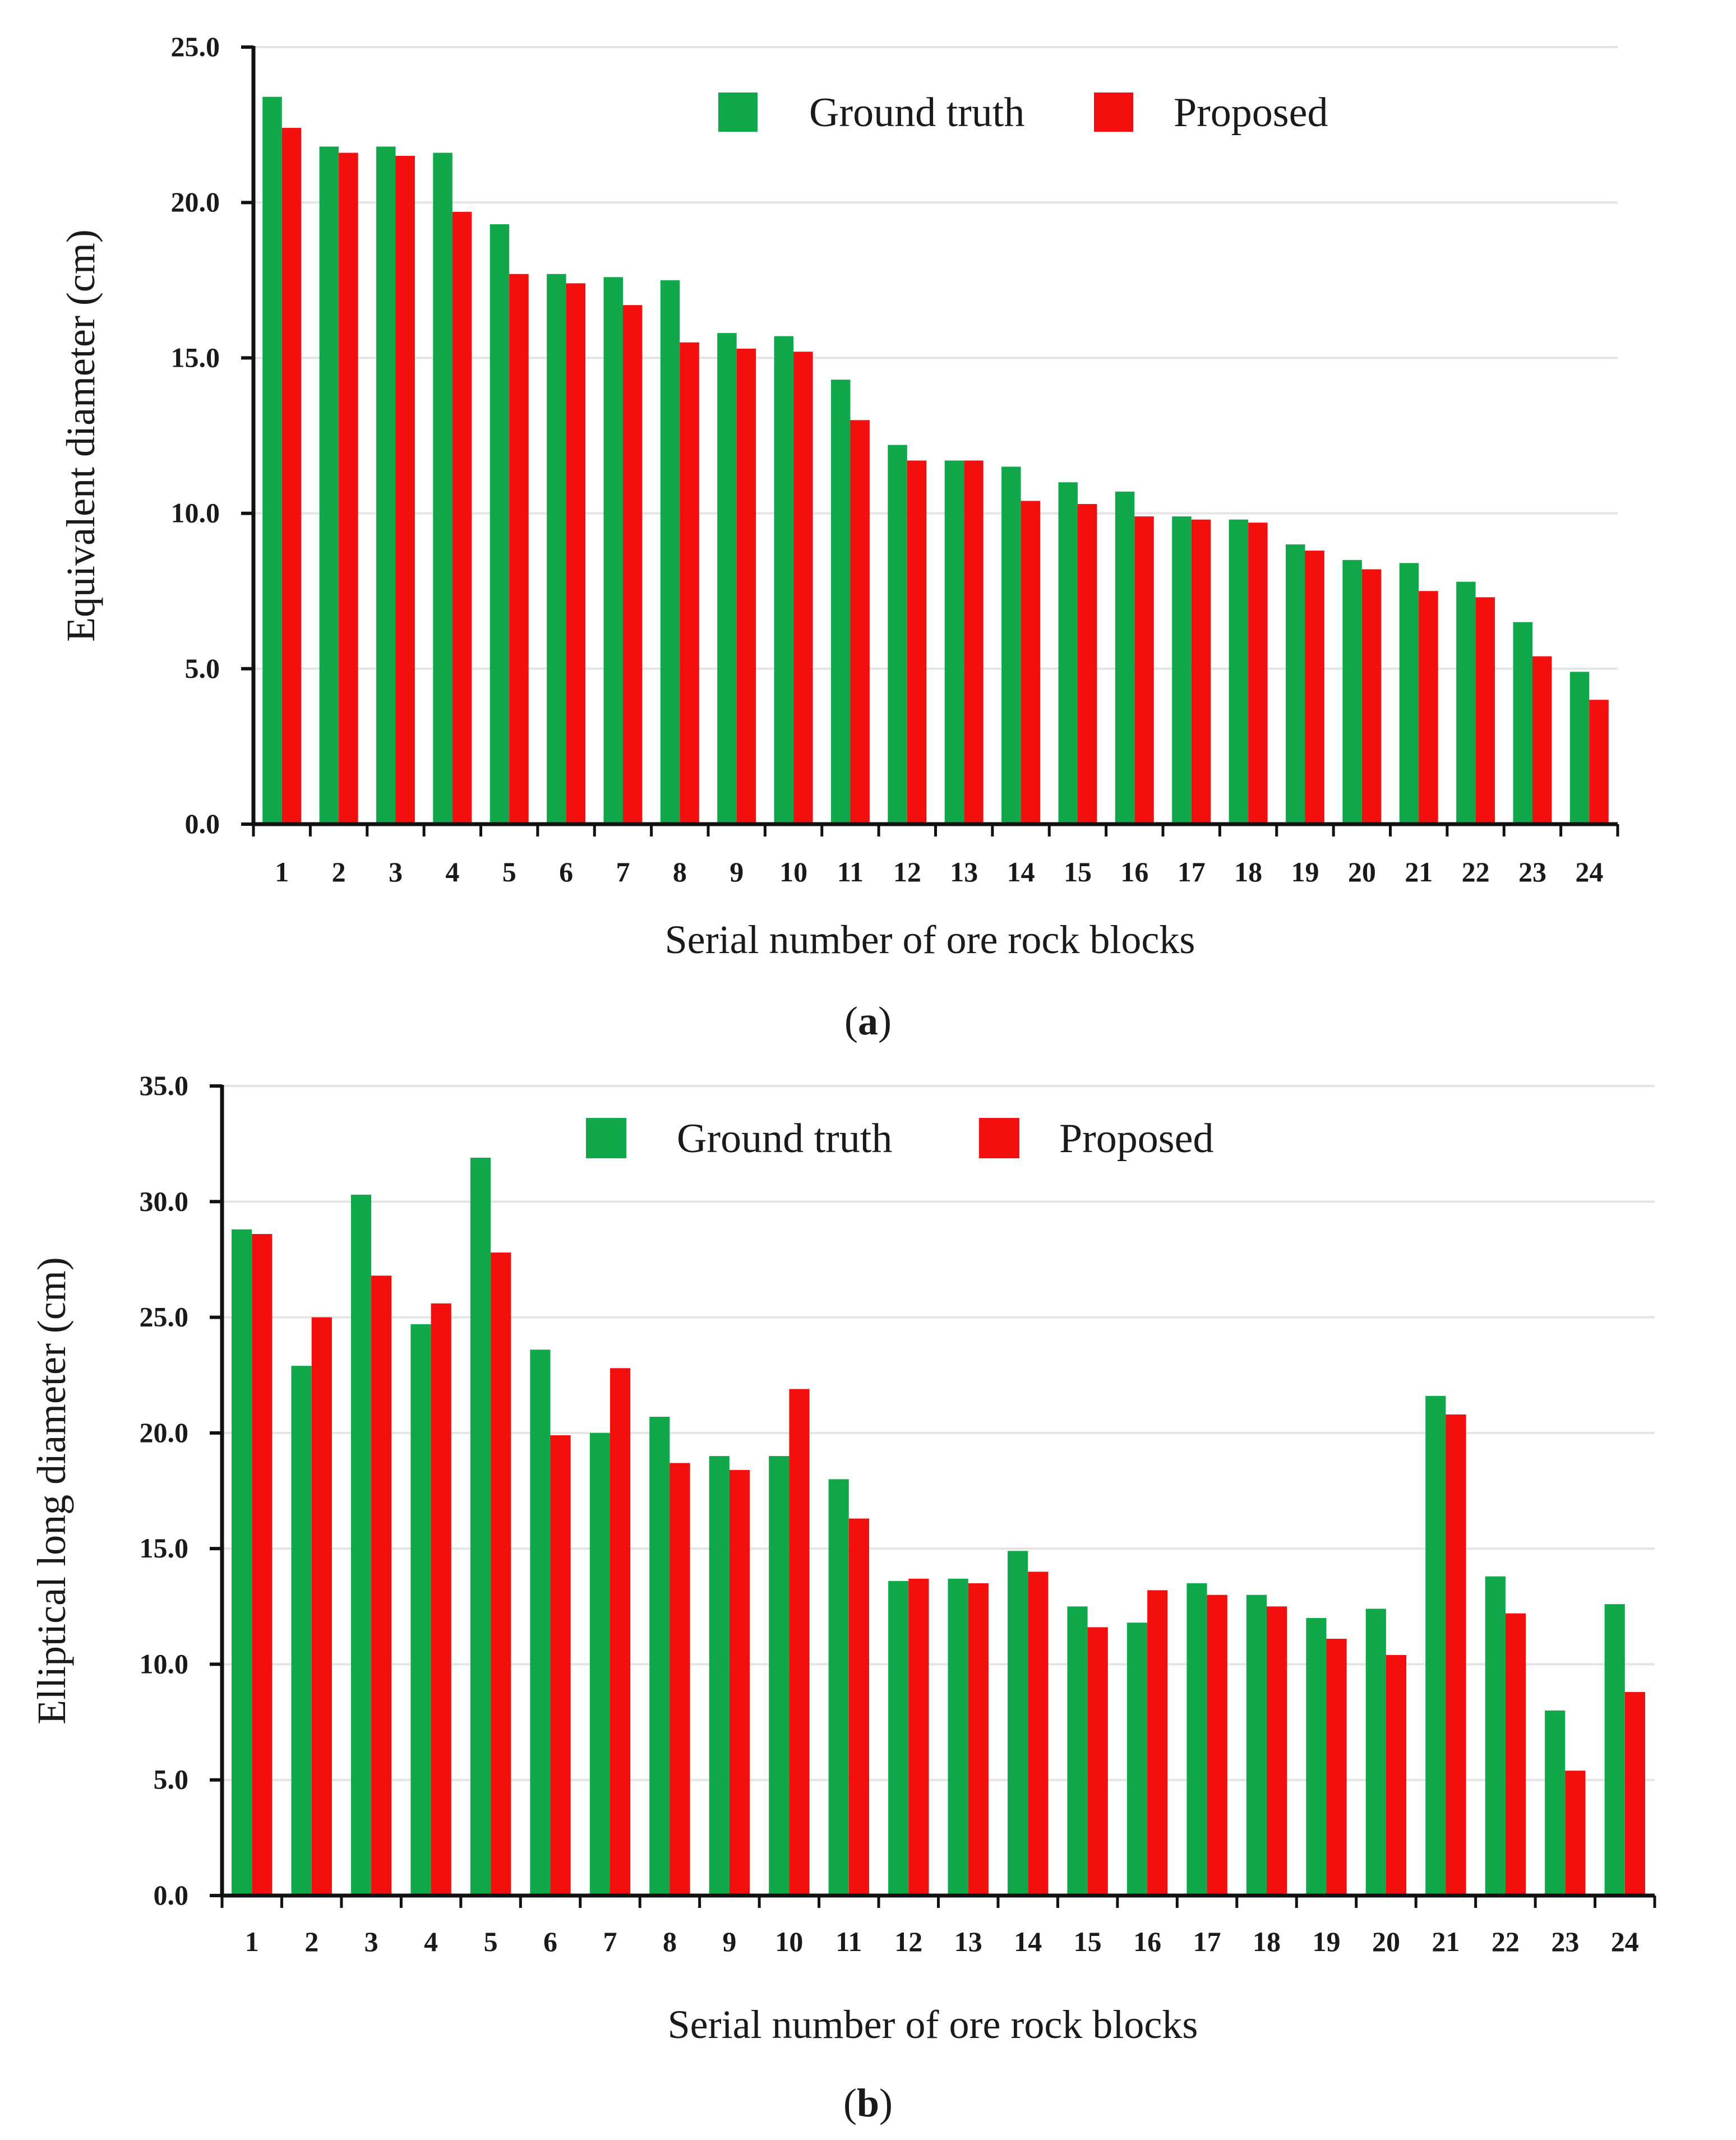 This screenshot has height=2140, width=1736. What do you see at coordinates (1136, 1139) in the screenshot?
I see `legend-label-proposed: Proposed` at bounding box center [1136, 1139].